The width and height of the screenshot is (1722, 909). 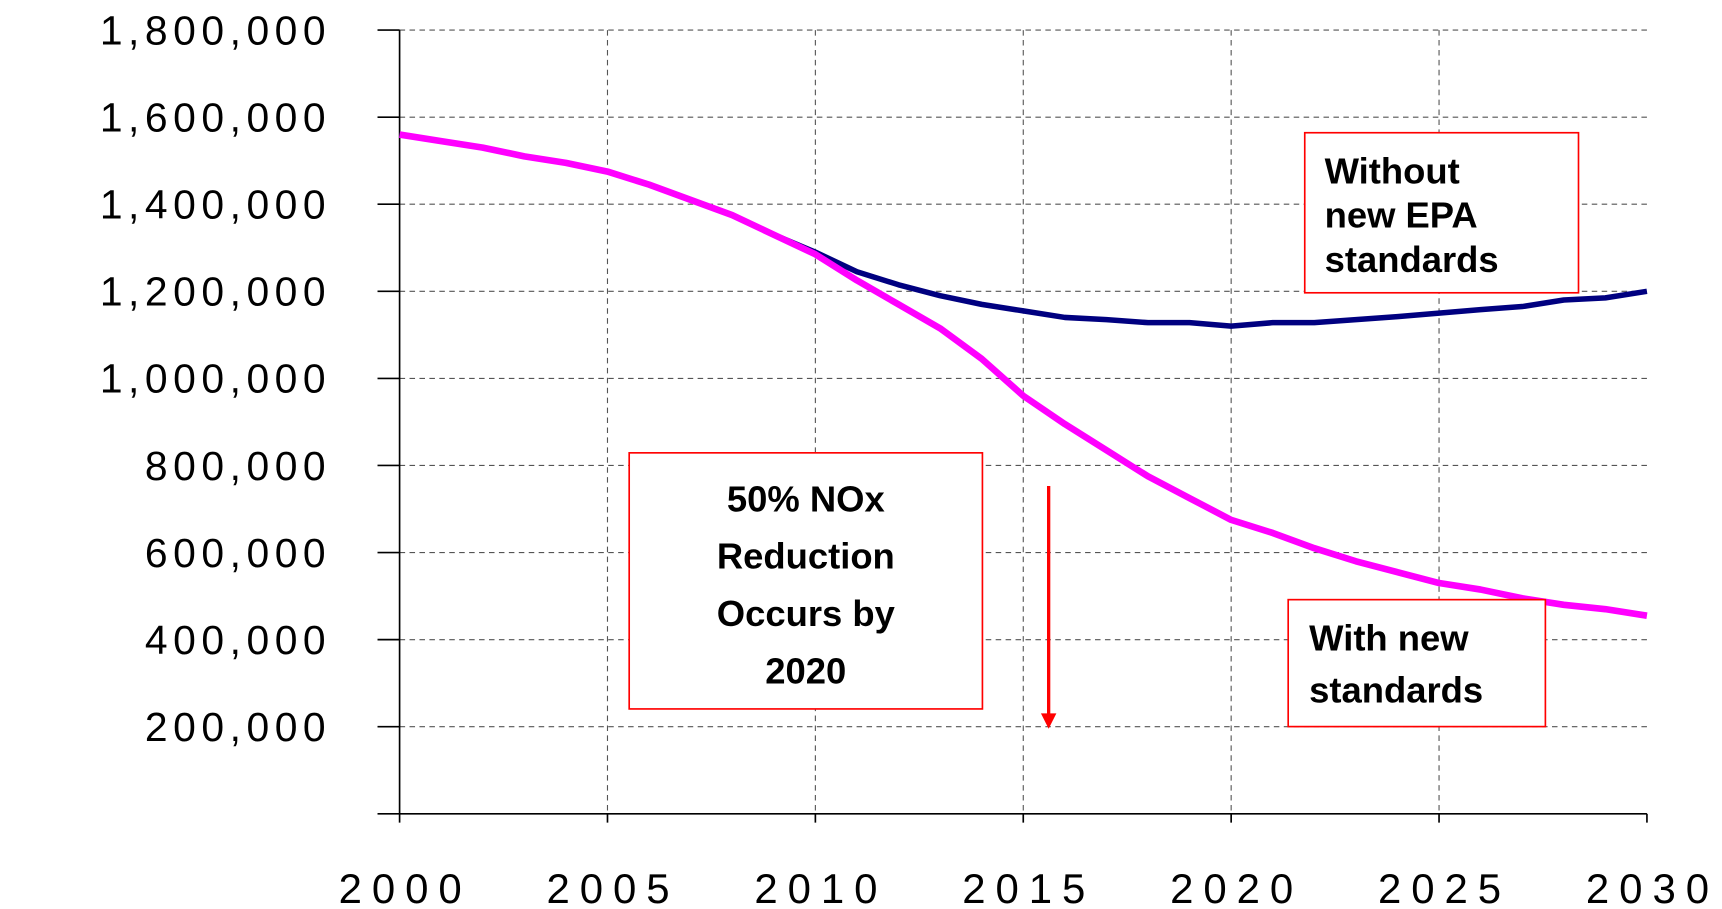 What do you see at coordinates (1048, 721) in the screenshot?
I see `arrow-head` at bounding box center [1048, 721].